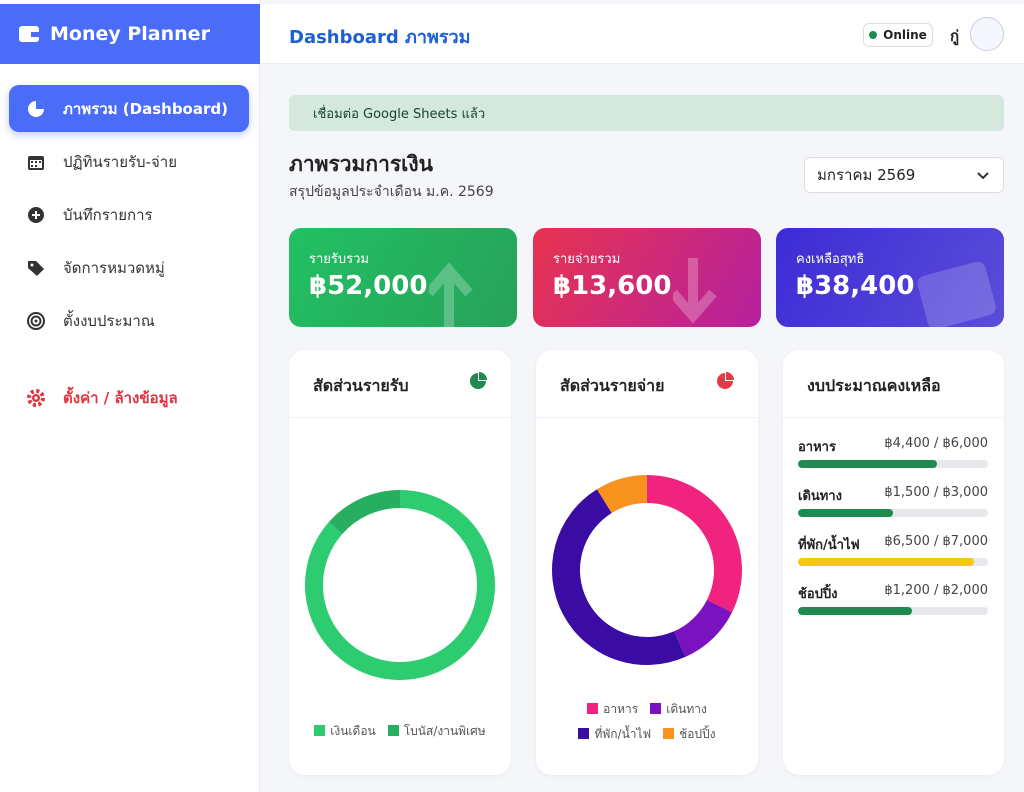 The height and width of the screenshot is (792, 1024). What do you see at coordinates (368, 286) in the screenshot?
I see `card-value: ฿52,000` at bounding box center [368, 286].